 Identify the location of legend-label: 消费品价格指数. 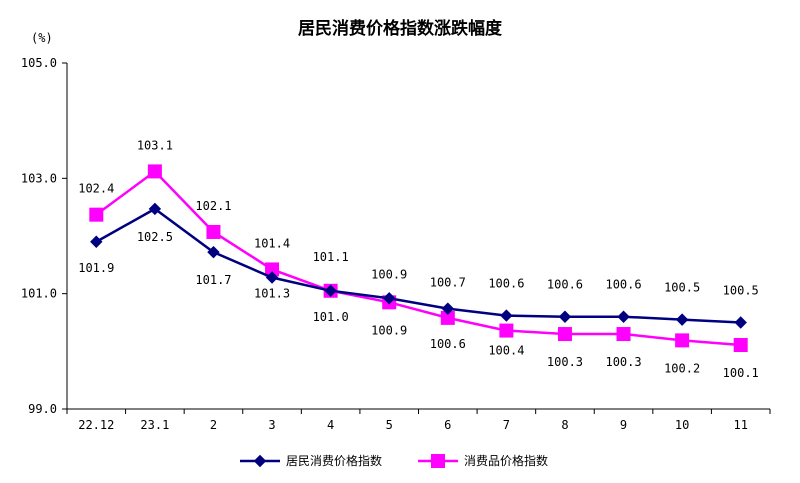
(506, 460).